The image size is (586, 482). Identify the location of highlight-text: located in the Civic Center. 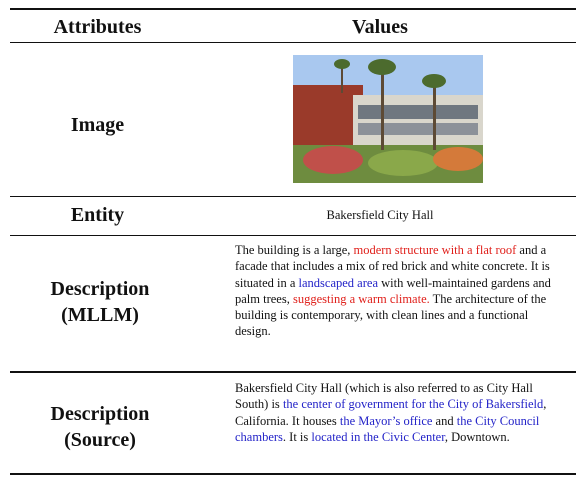
(378, 436).